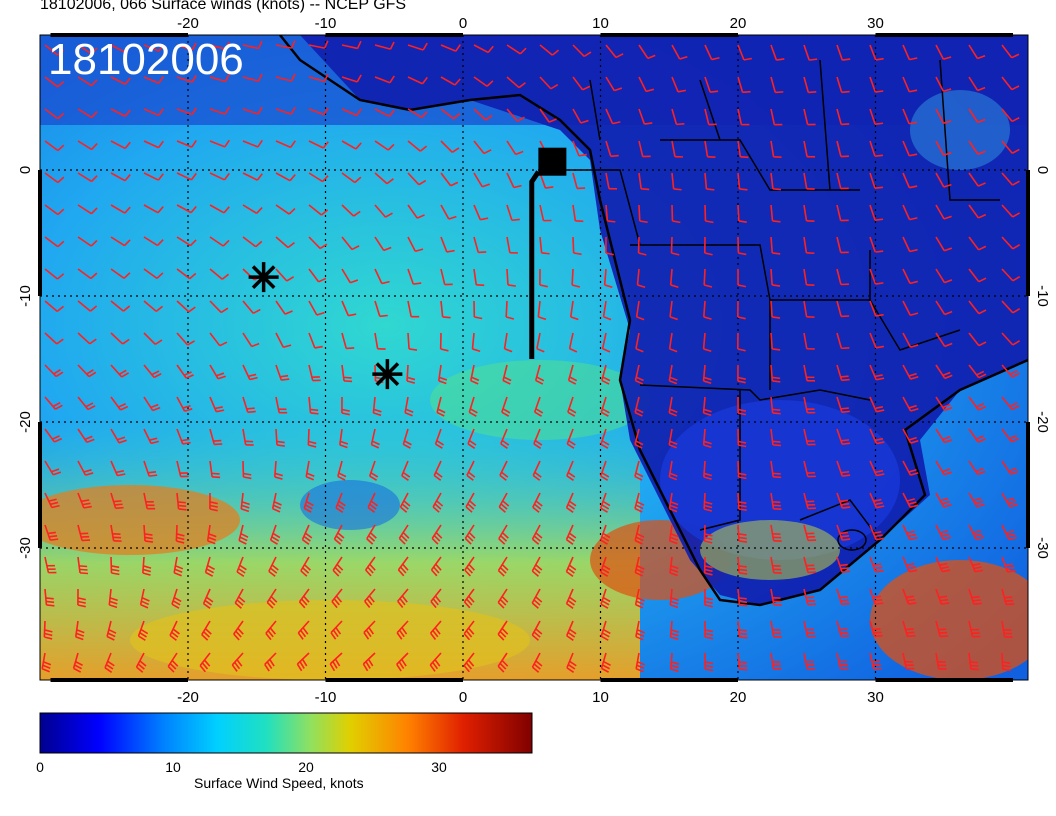 The image size is (1056, 816). What do you see at coordinates (407, 268) in the screenshot?
I see `markers` at bounding box center [407, 268].